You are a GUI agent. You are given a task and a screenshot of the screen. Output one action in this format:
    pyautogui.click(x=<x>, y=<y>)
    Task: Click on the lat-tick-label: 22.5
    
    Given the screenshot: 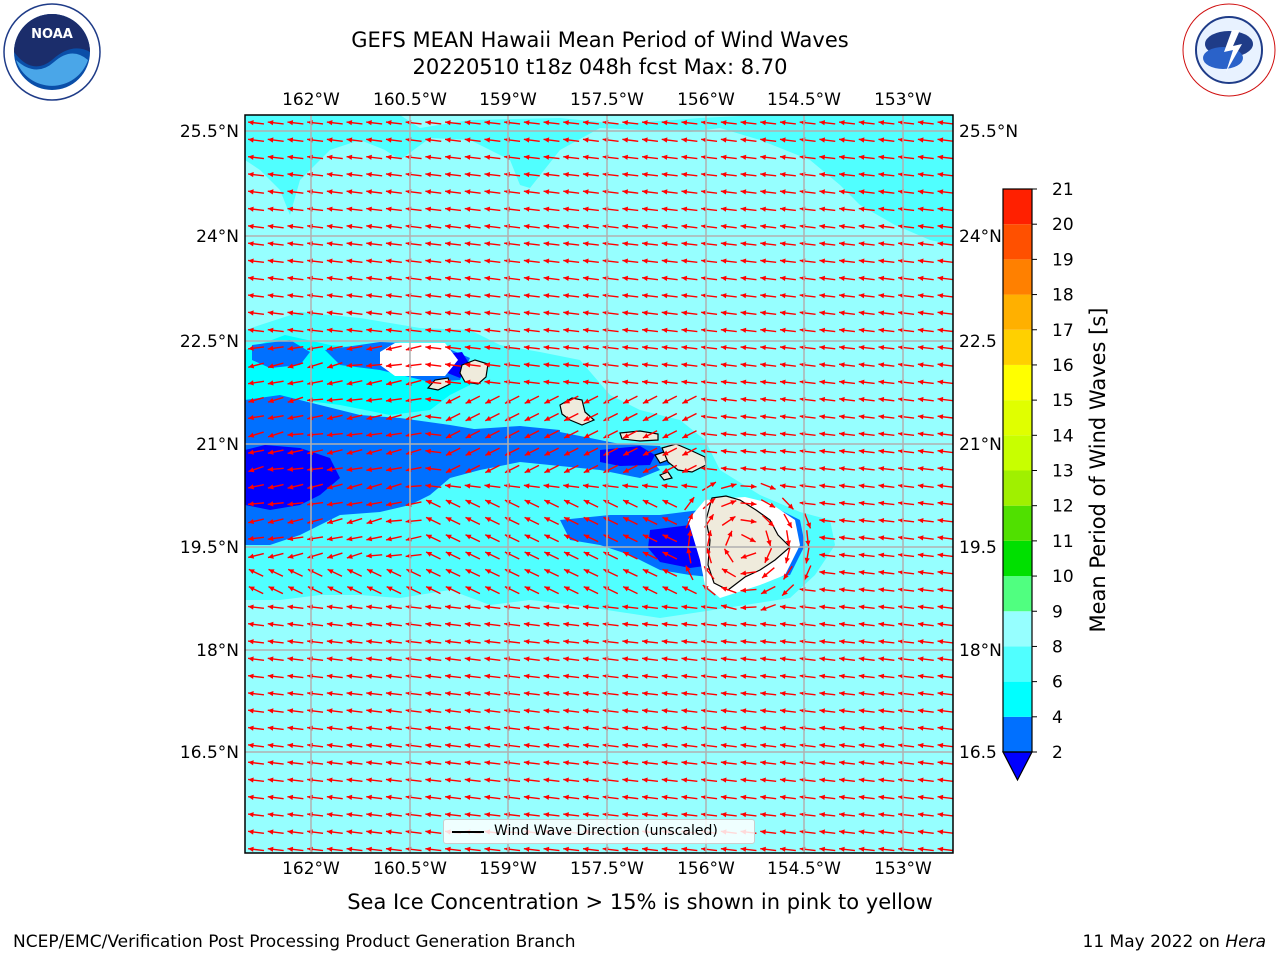 What is the action you would take?
    pyautogui.click(x=978, y=342)
    